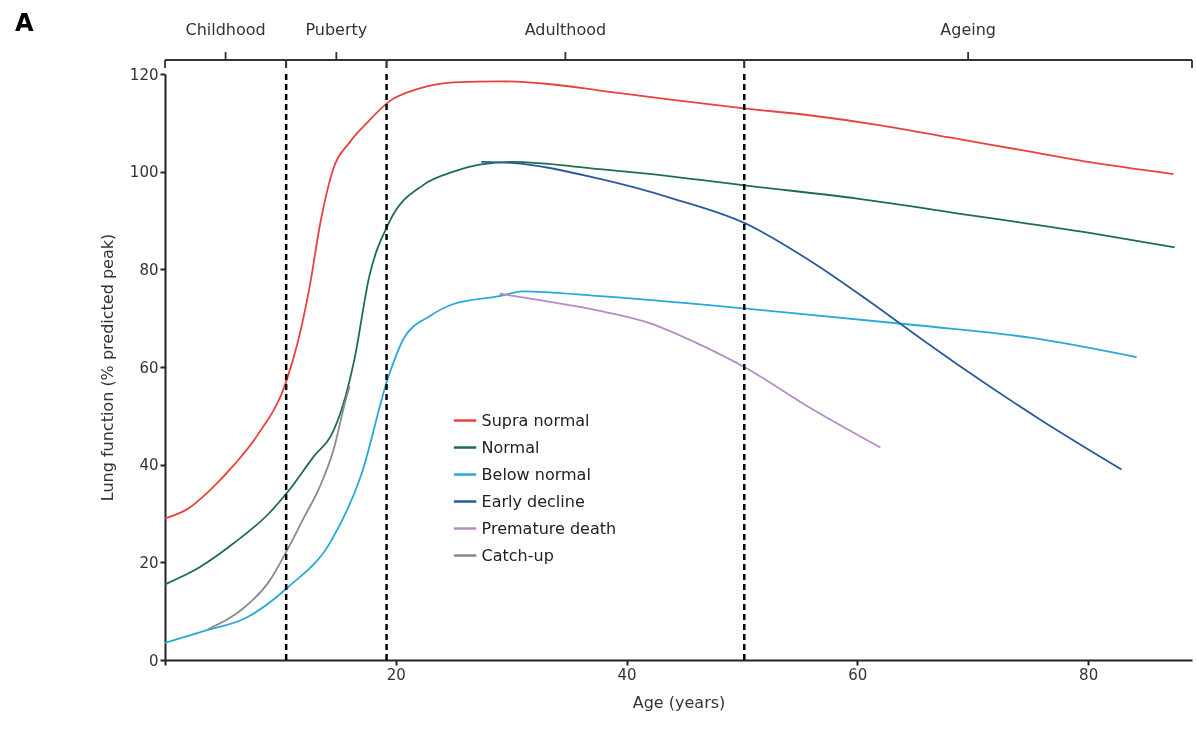 This screenshot has height=741, width=1197. I want to click on legend-label: Early decline, so click(533, 501).